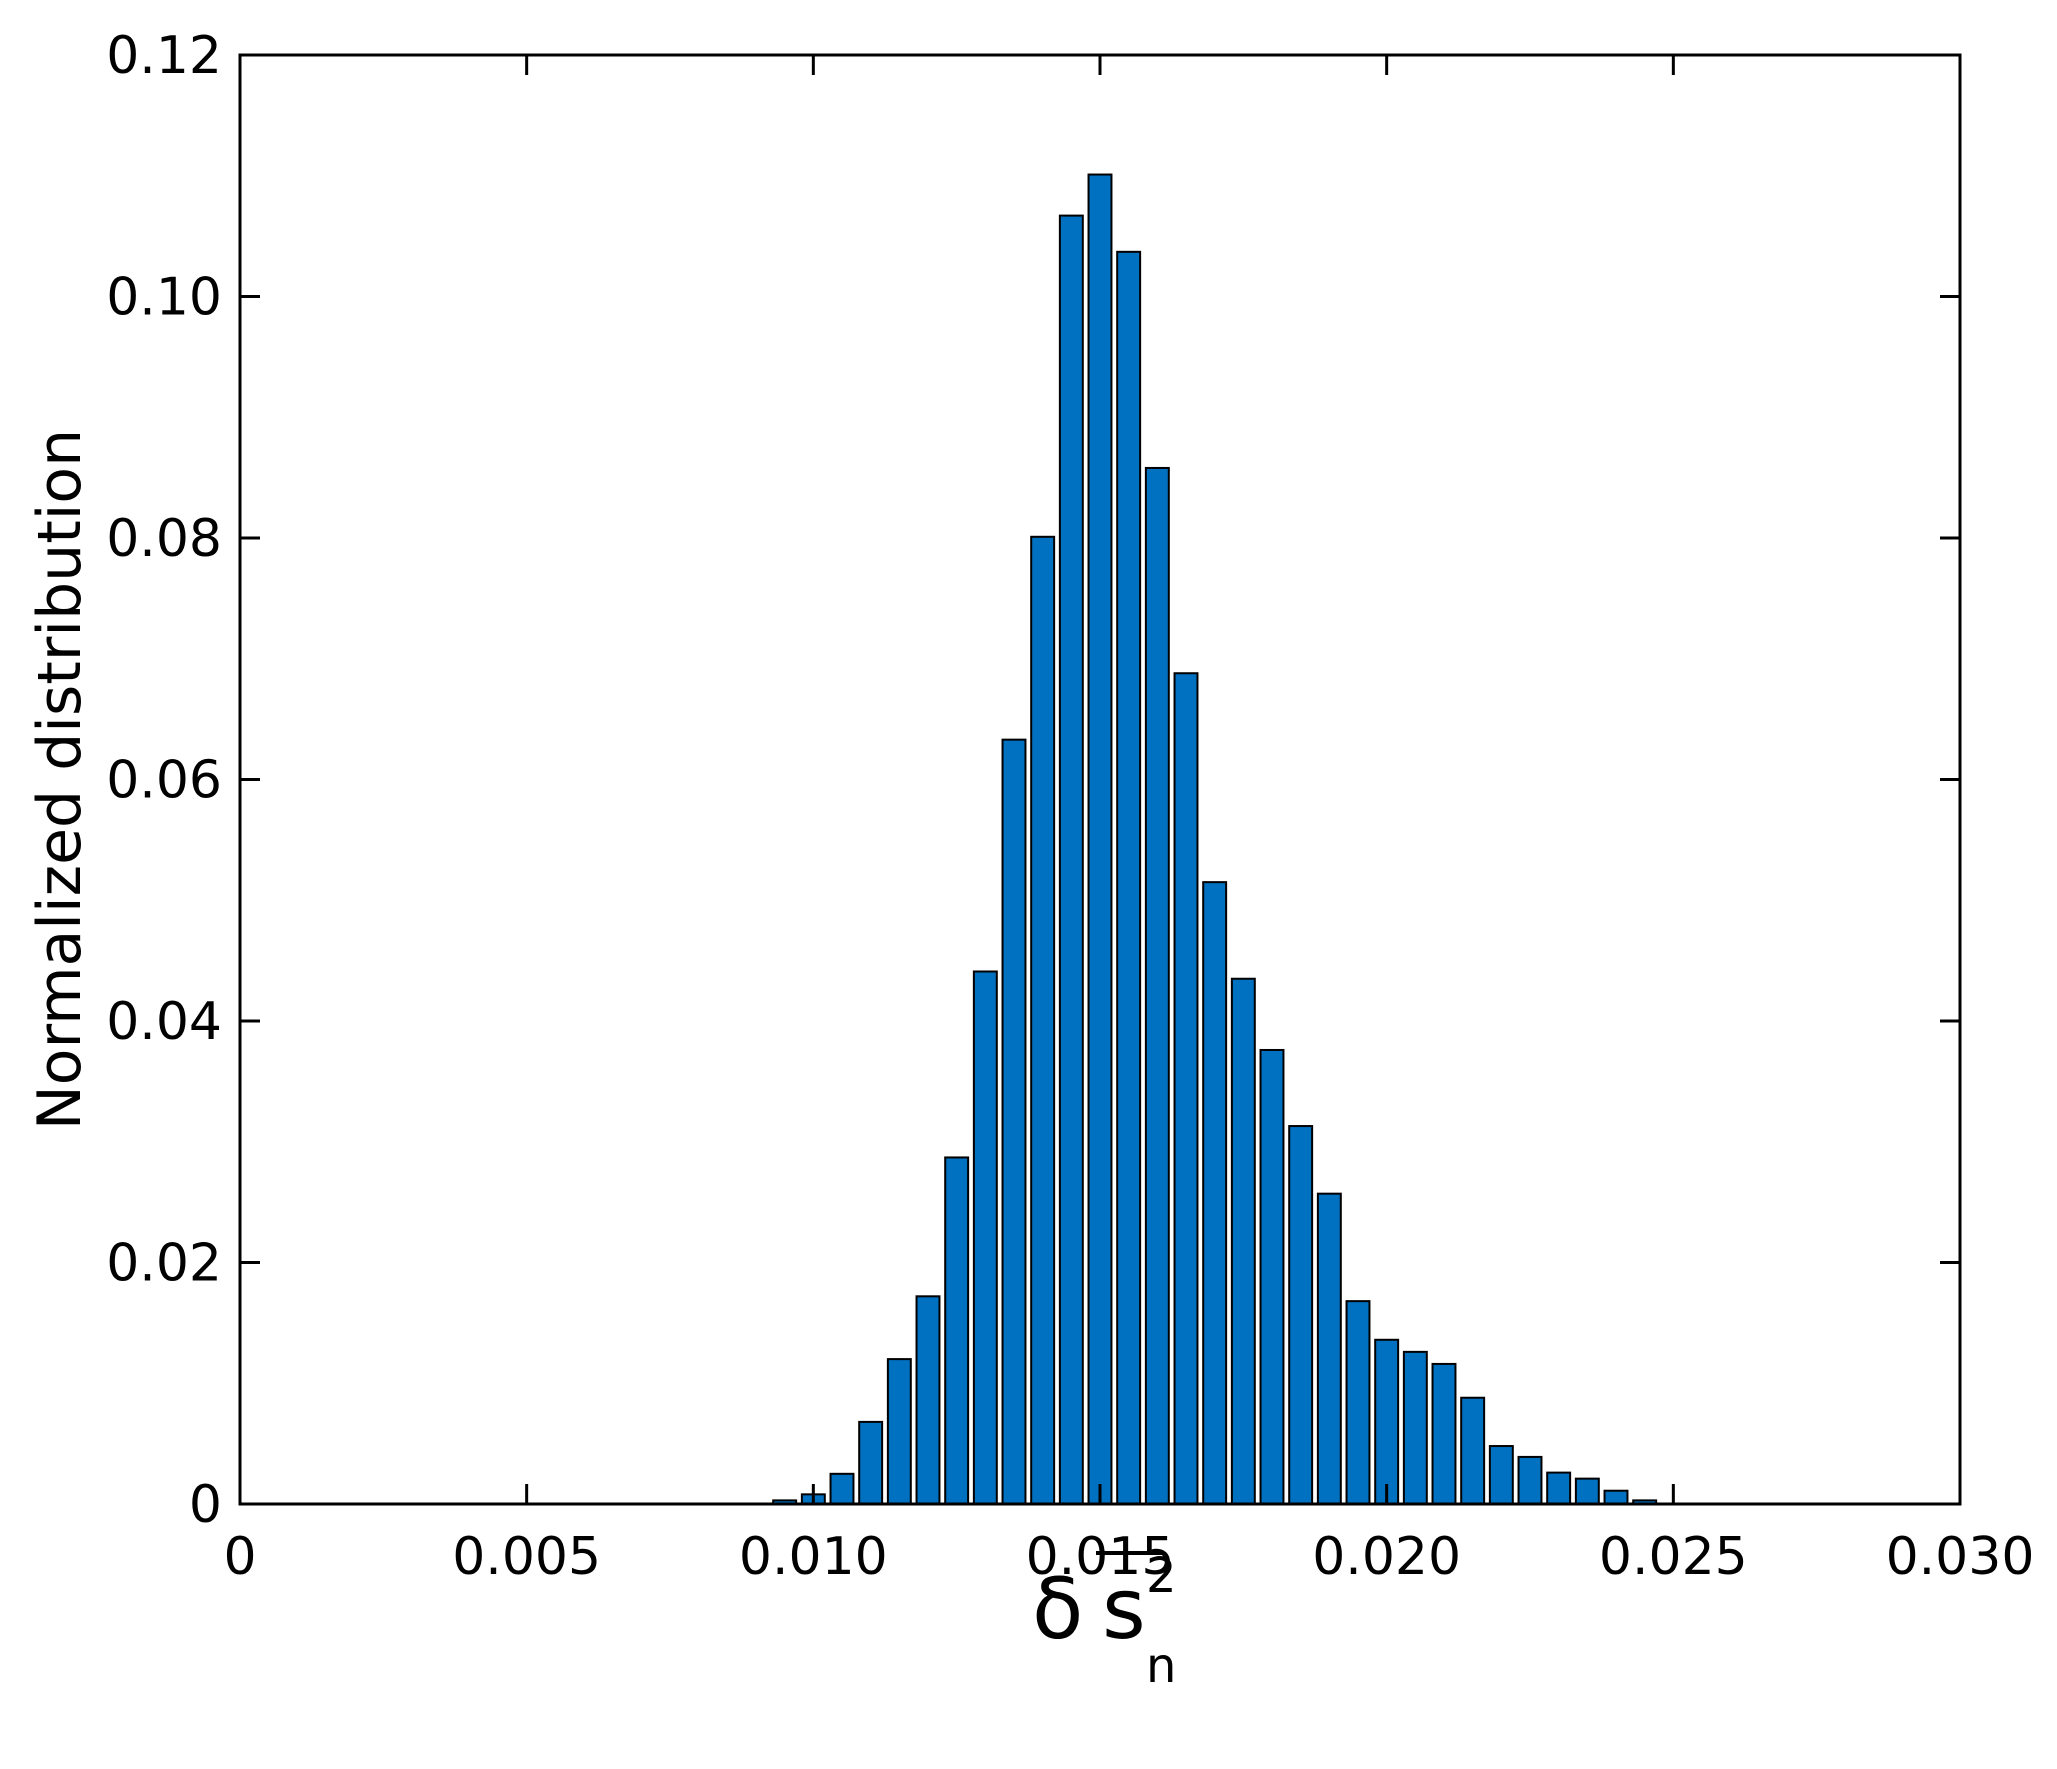  I want to click on y-tick-label: 0.08, so click(164, 539).